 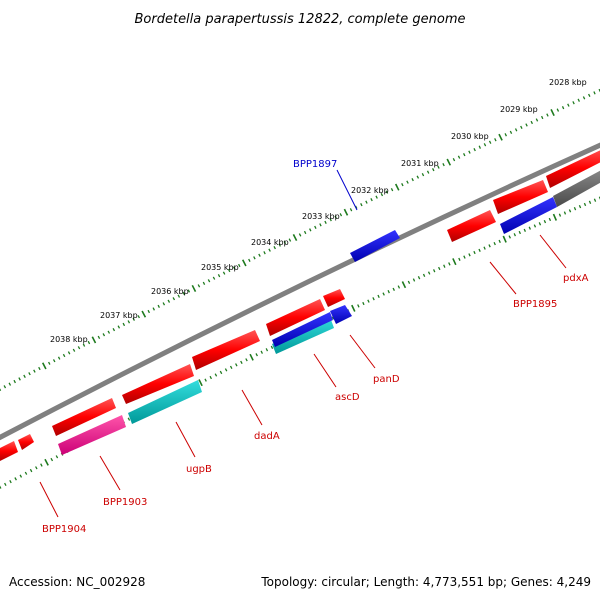 What do you see at coordinates (220, 267) in the screenshot?
I see `kbp-label: 2035 kbp` at bounding box center [220, 267].